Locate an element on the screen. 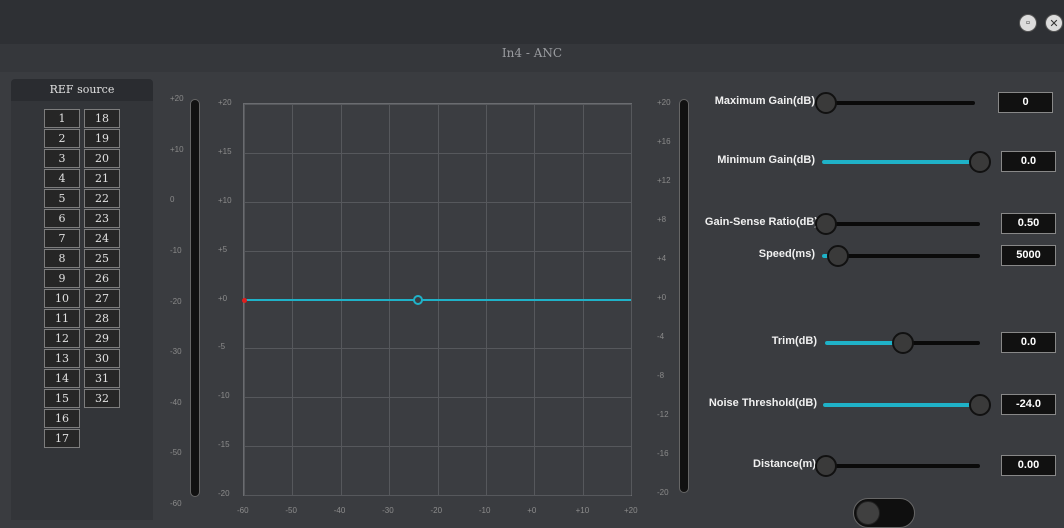 The width and height of the screenshot is (1064, 528). maximum-gain-db-slider is located at coordinates (900, 103).